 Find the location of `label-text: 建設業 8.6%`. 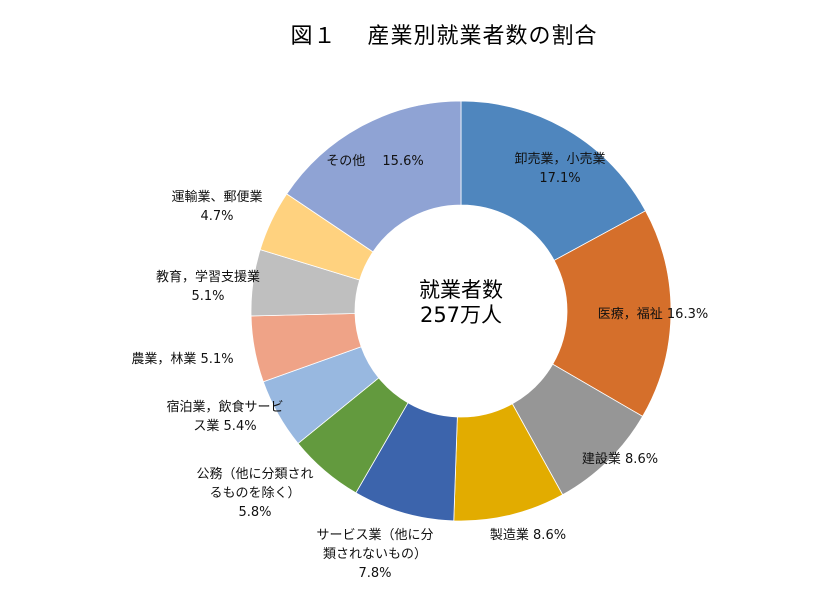

label-text: 建設業 8.6% is located at coordinates (620, 459).